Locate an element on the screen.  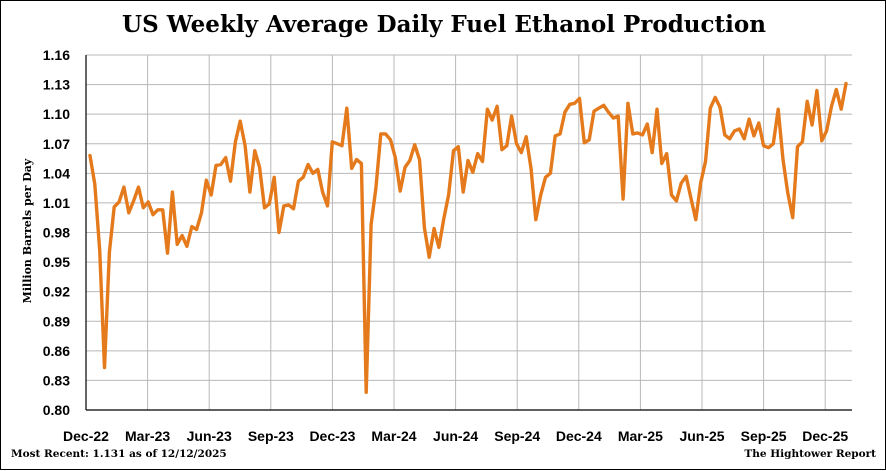
y-tick-label: 1.07 is located at coordinates (56, 144).